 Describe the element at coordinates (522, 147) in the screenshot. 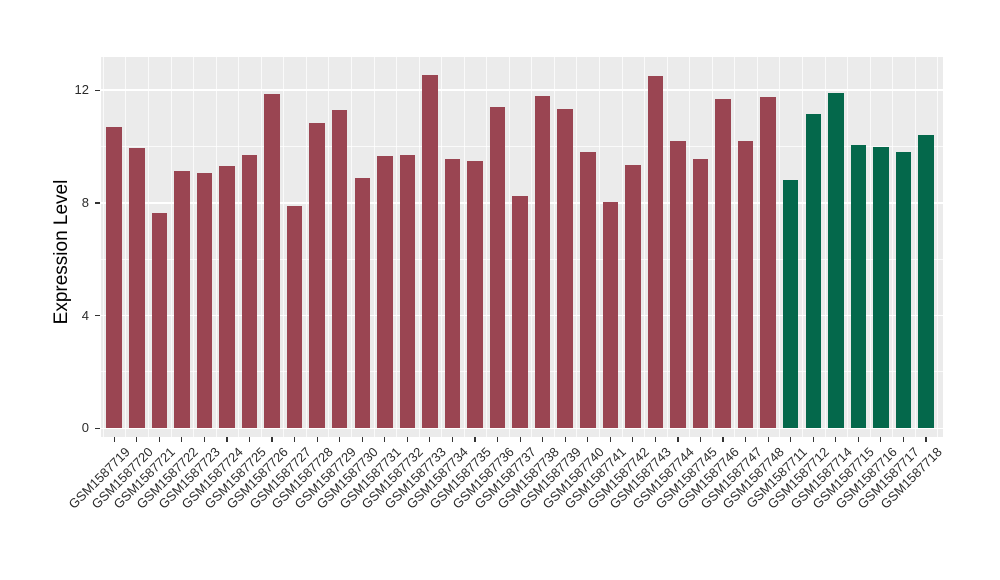

I see `gridline-minor-horizontal` at that location.